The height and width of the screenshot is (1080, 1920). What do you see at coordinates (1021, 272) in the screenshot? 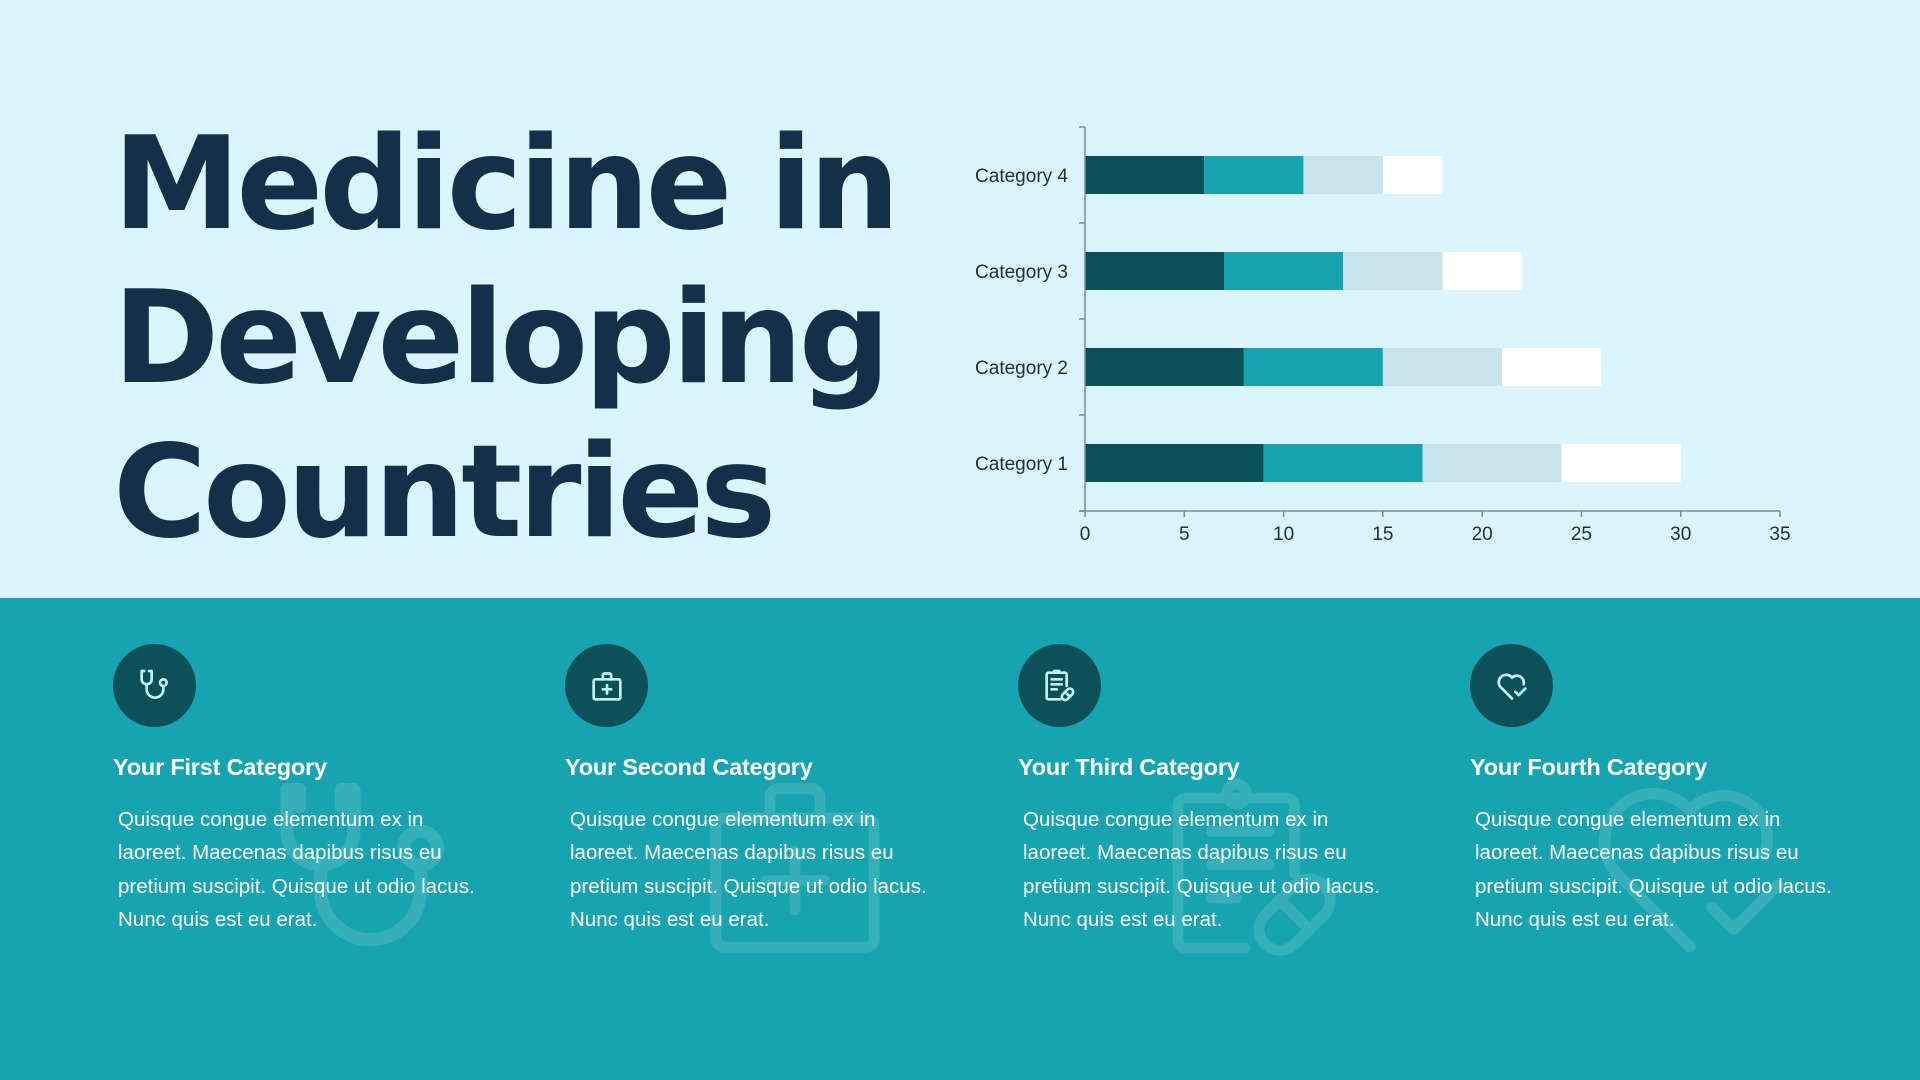
I see `y-axis-label: Category 3` at bounding box center [1021, 272].